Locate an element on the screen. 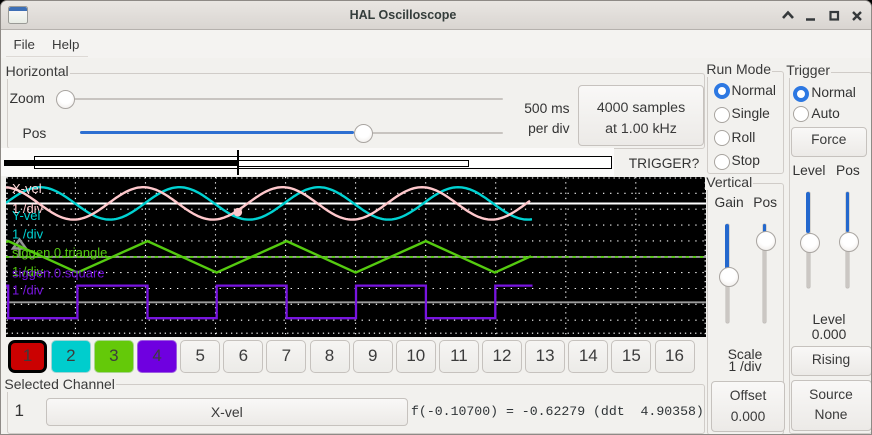  svg-text: siggen.0.triangle is located at coordinates (59, 252).